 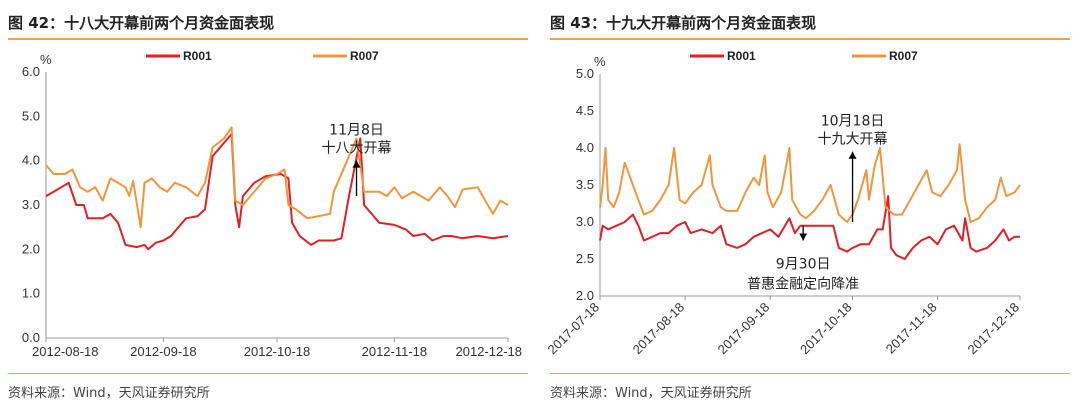 What do you see at coordinates (810, 39) in the screenshot?
I see `title-rule-right` at bounding box center [810, 39].